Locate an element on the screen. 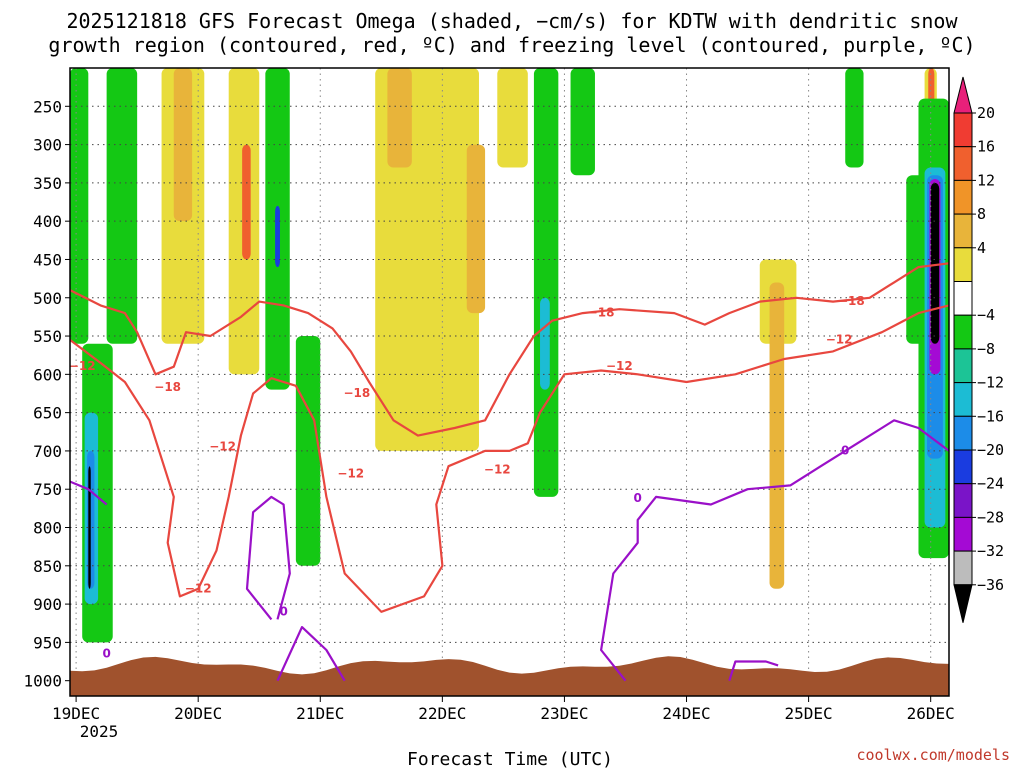  y-tick-label-850: 850 is located at coordinates (47, 566).